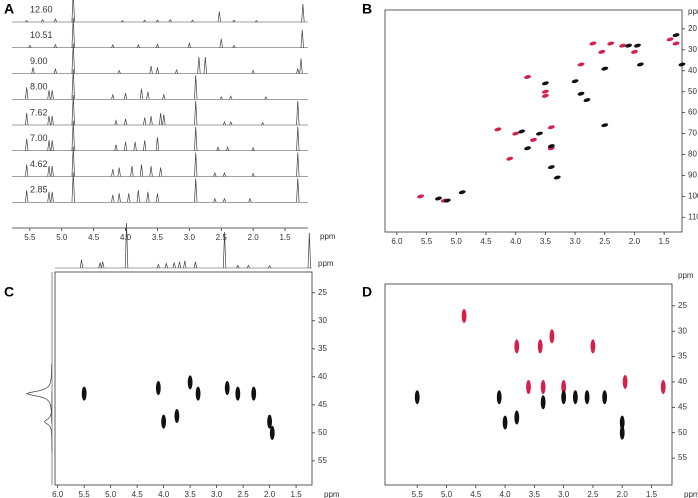 This screenshot has width=698, height=498. What do you see at coordinates (39, 190) in the screenshot?
I see `series-name: 2.85` at bounding box center [39, 190].